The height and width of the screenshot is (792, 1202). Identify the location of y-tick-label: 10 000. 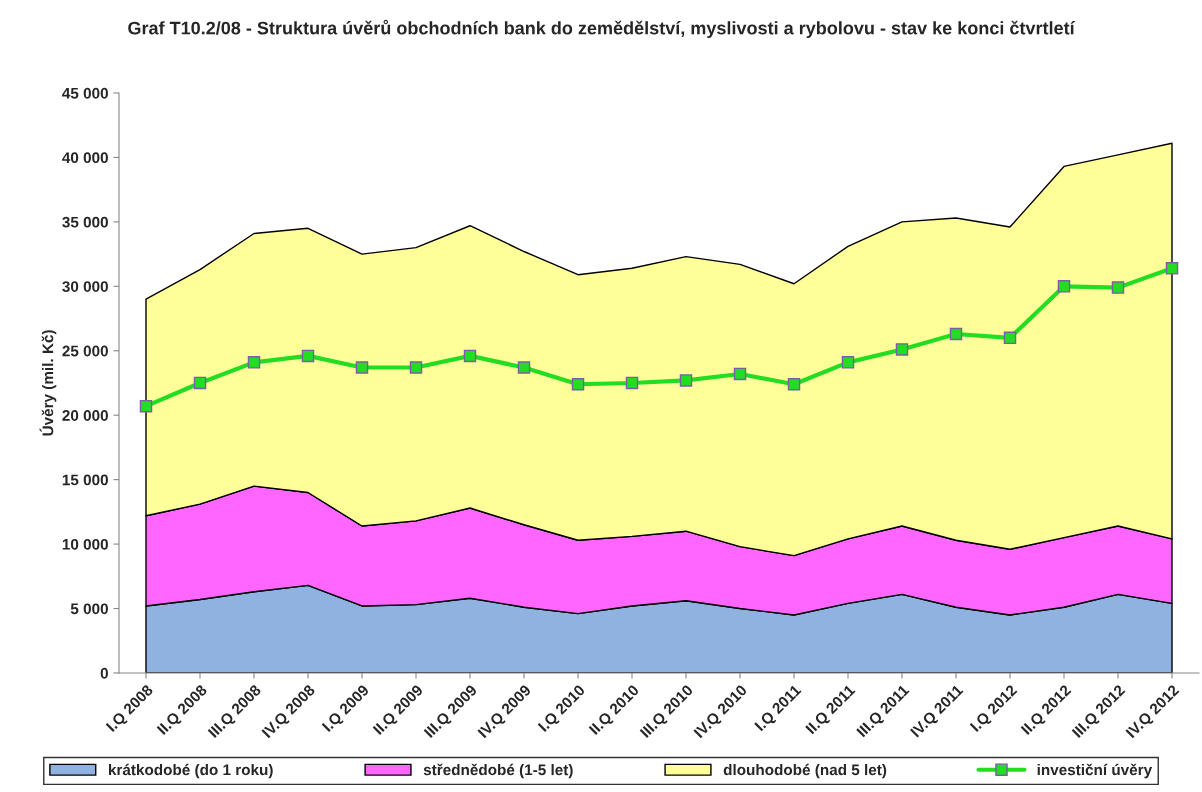
(85, 544).